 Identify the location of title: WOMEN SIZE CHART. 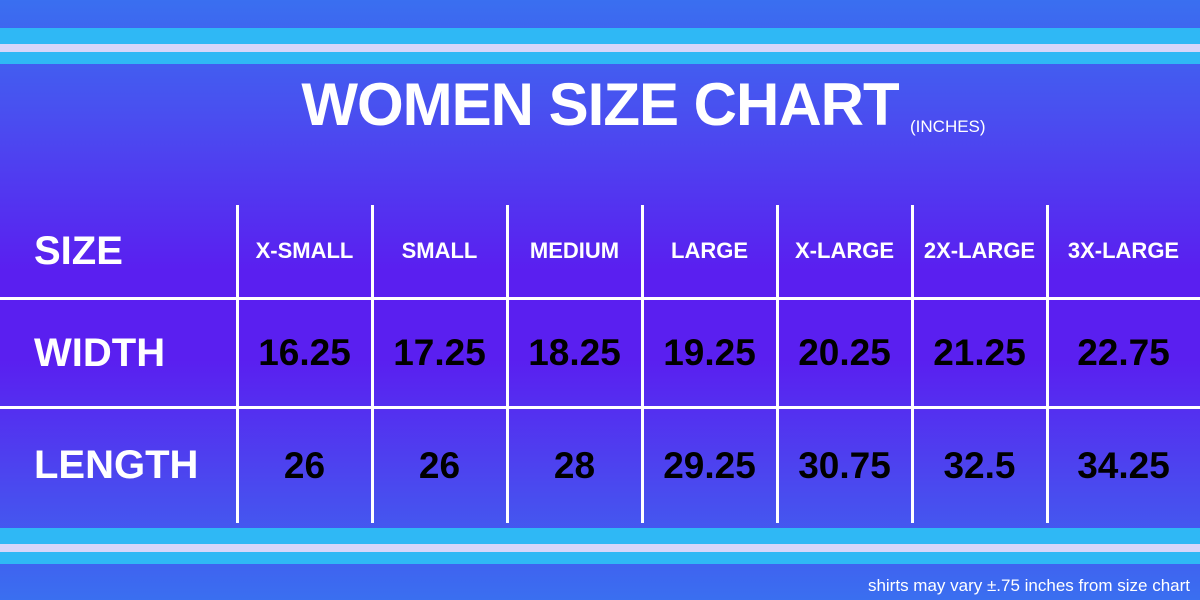
(600, 104).